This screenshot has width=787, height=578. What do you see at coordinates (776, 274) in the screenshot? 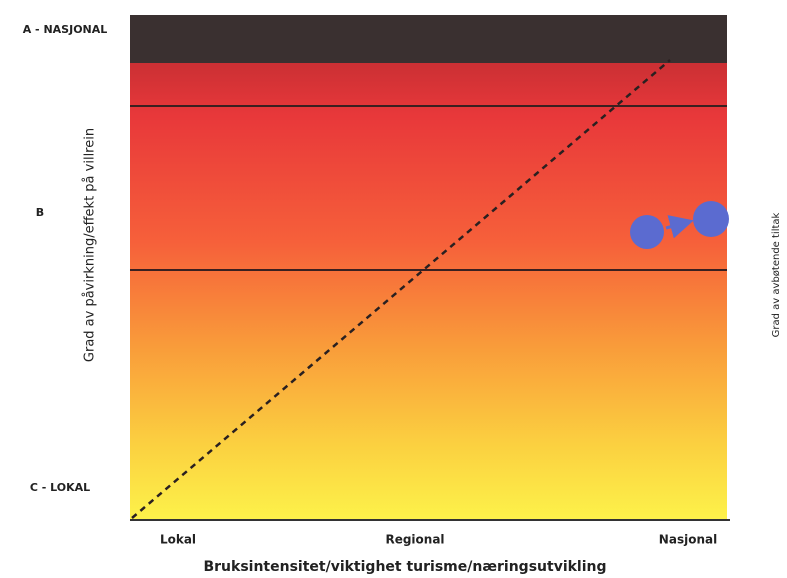
I see `right-label: Grad av avbøtende tiltak` at bounding box center [776, 274].